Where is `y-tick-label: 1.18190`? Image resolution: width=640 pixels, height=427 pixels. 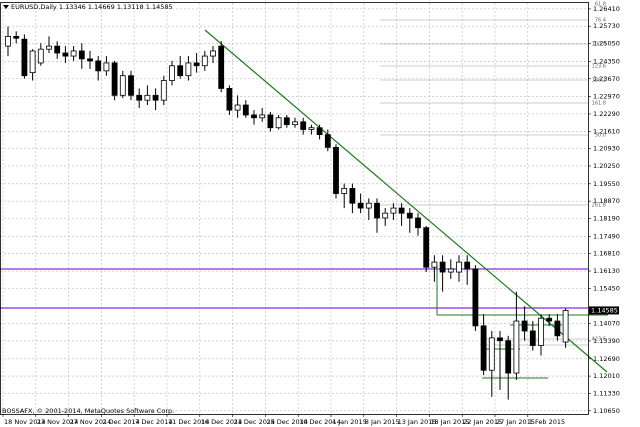
y-tick-label: 1.18190 is located at coordinates (606, 219).